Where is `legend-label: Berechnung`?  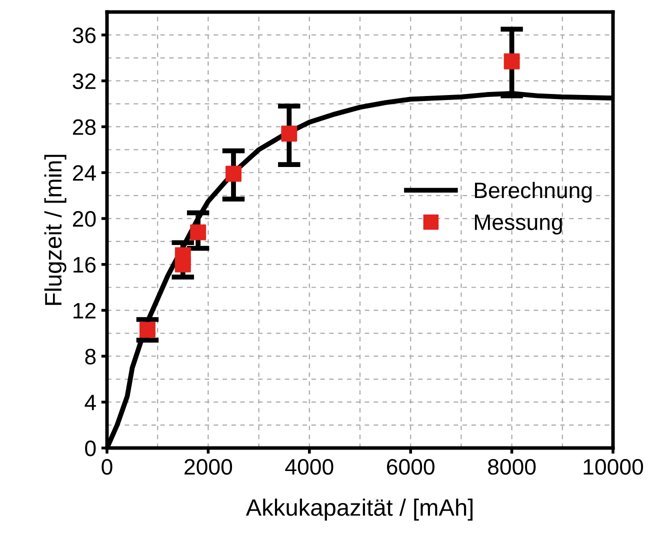 legend-label: Berechnung is located at coordinates (533, 192).